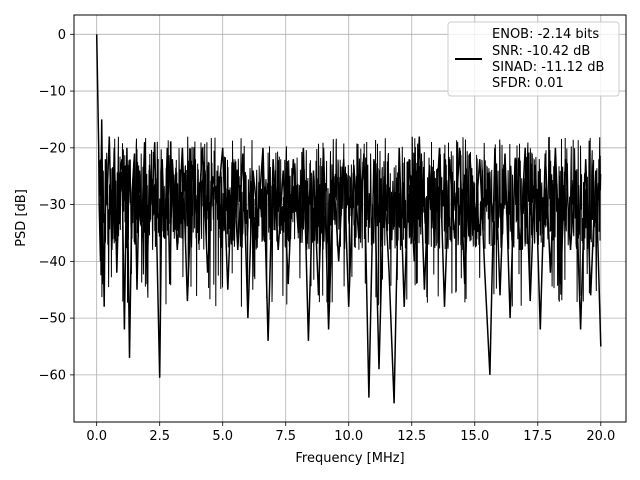 The height and width of the screenshot is (480, 640). Describe the element at coordinates (52, 92) in the screenshot. I see `y-tick-label: −10` at that location.